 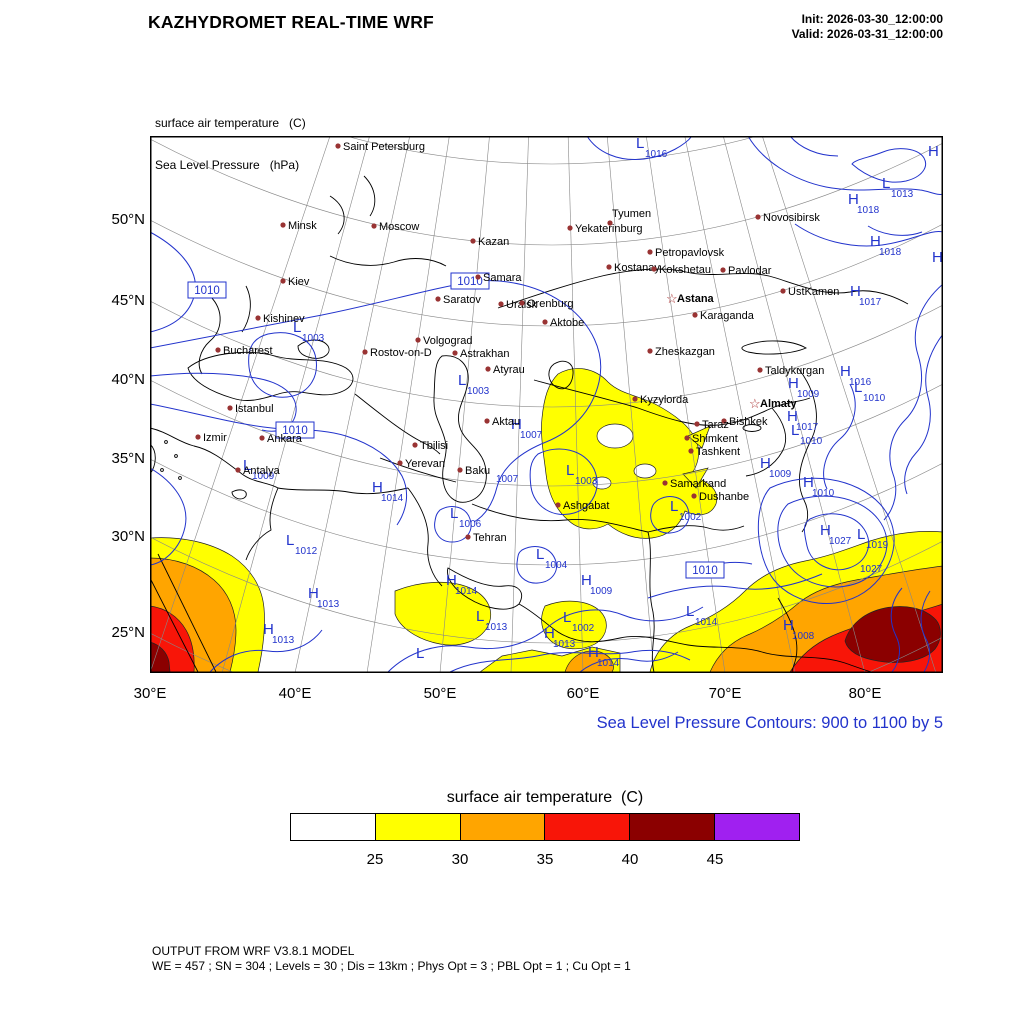 I want to click on city-label: Kostanay, so click(x=637, y=268).